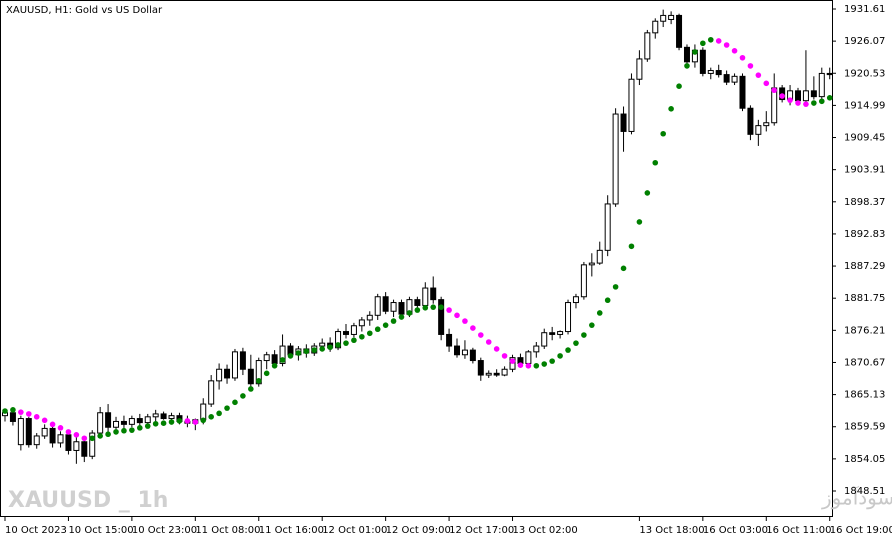 This screenshot has height=543, width=892. Describe the element at coordinates (864, 41) in the screenshot. I see `y-tick-label: 1926.07` at that location.